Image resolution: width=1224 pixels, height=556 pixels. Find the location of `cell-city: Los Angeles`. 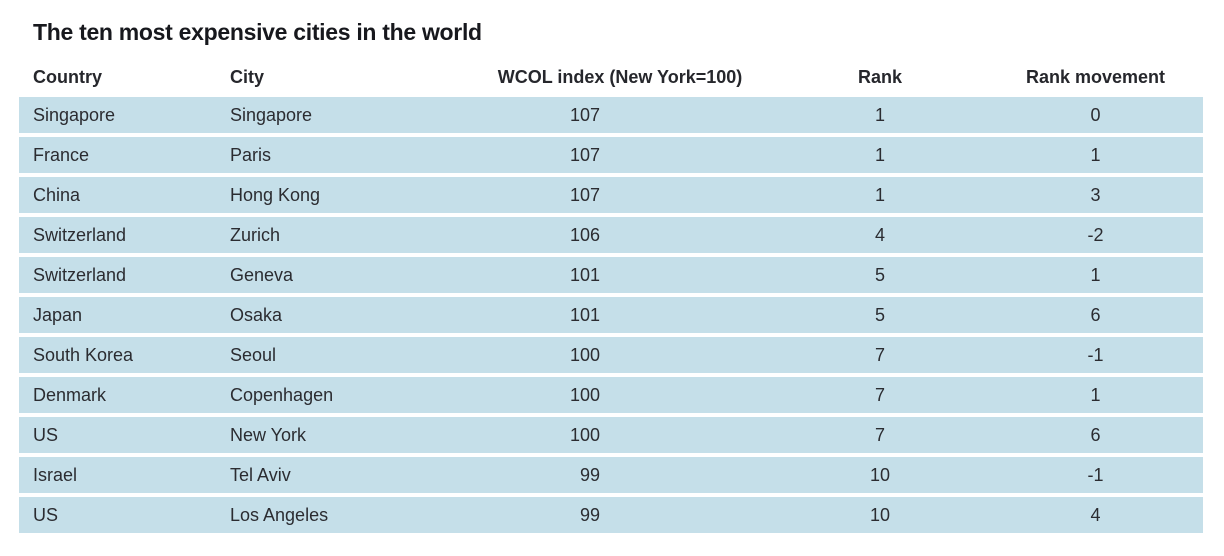

cell-city: Los Angeles is located at coordinates (279, 514).